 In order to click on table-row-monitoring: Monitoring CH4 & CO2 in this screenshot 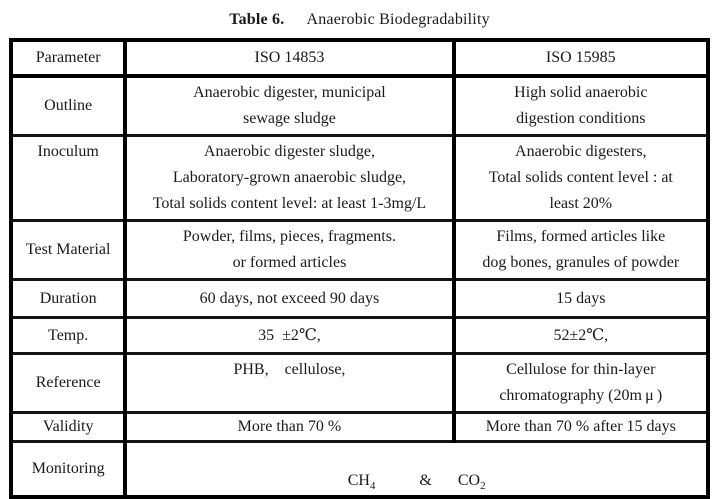, I will do `click(359, 469)`.